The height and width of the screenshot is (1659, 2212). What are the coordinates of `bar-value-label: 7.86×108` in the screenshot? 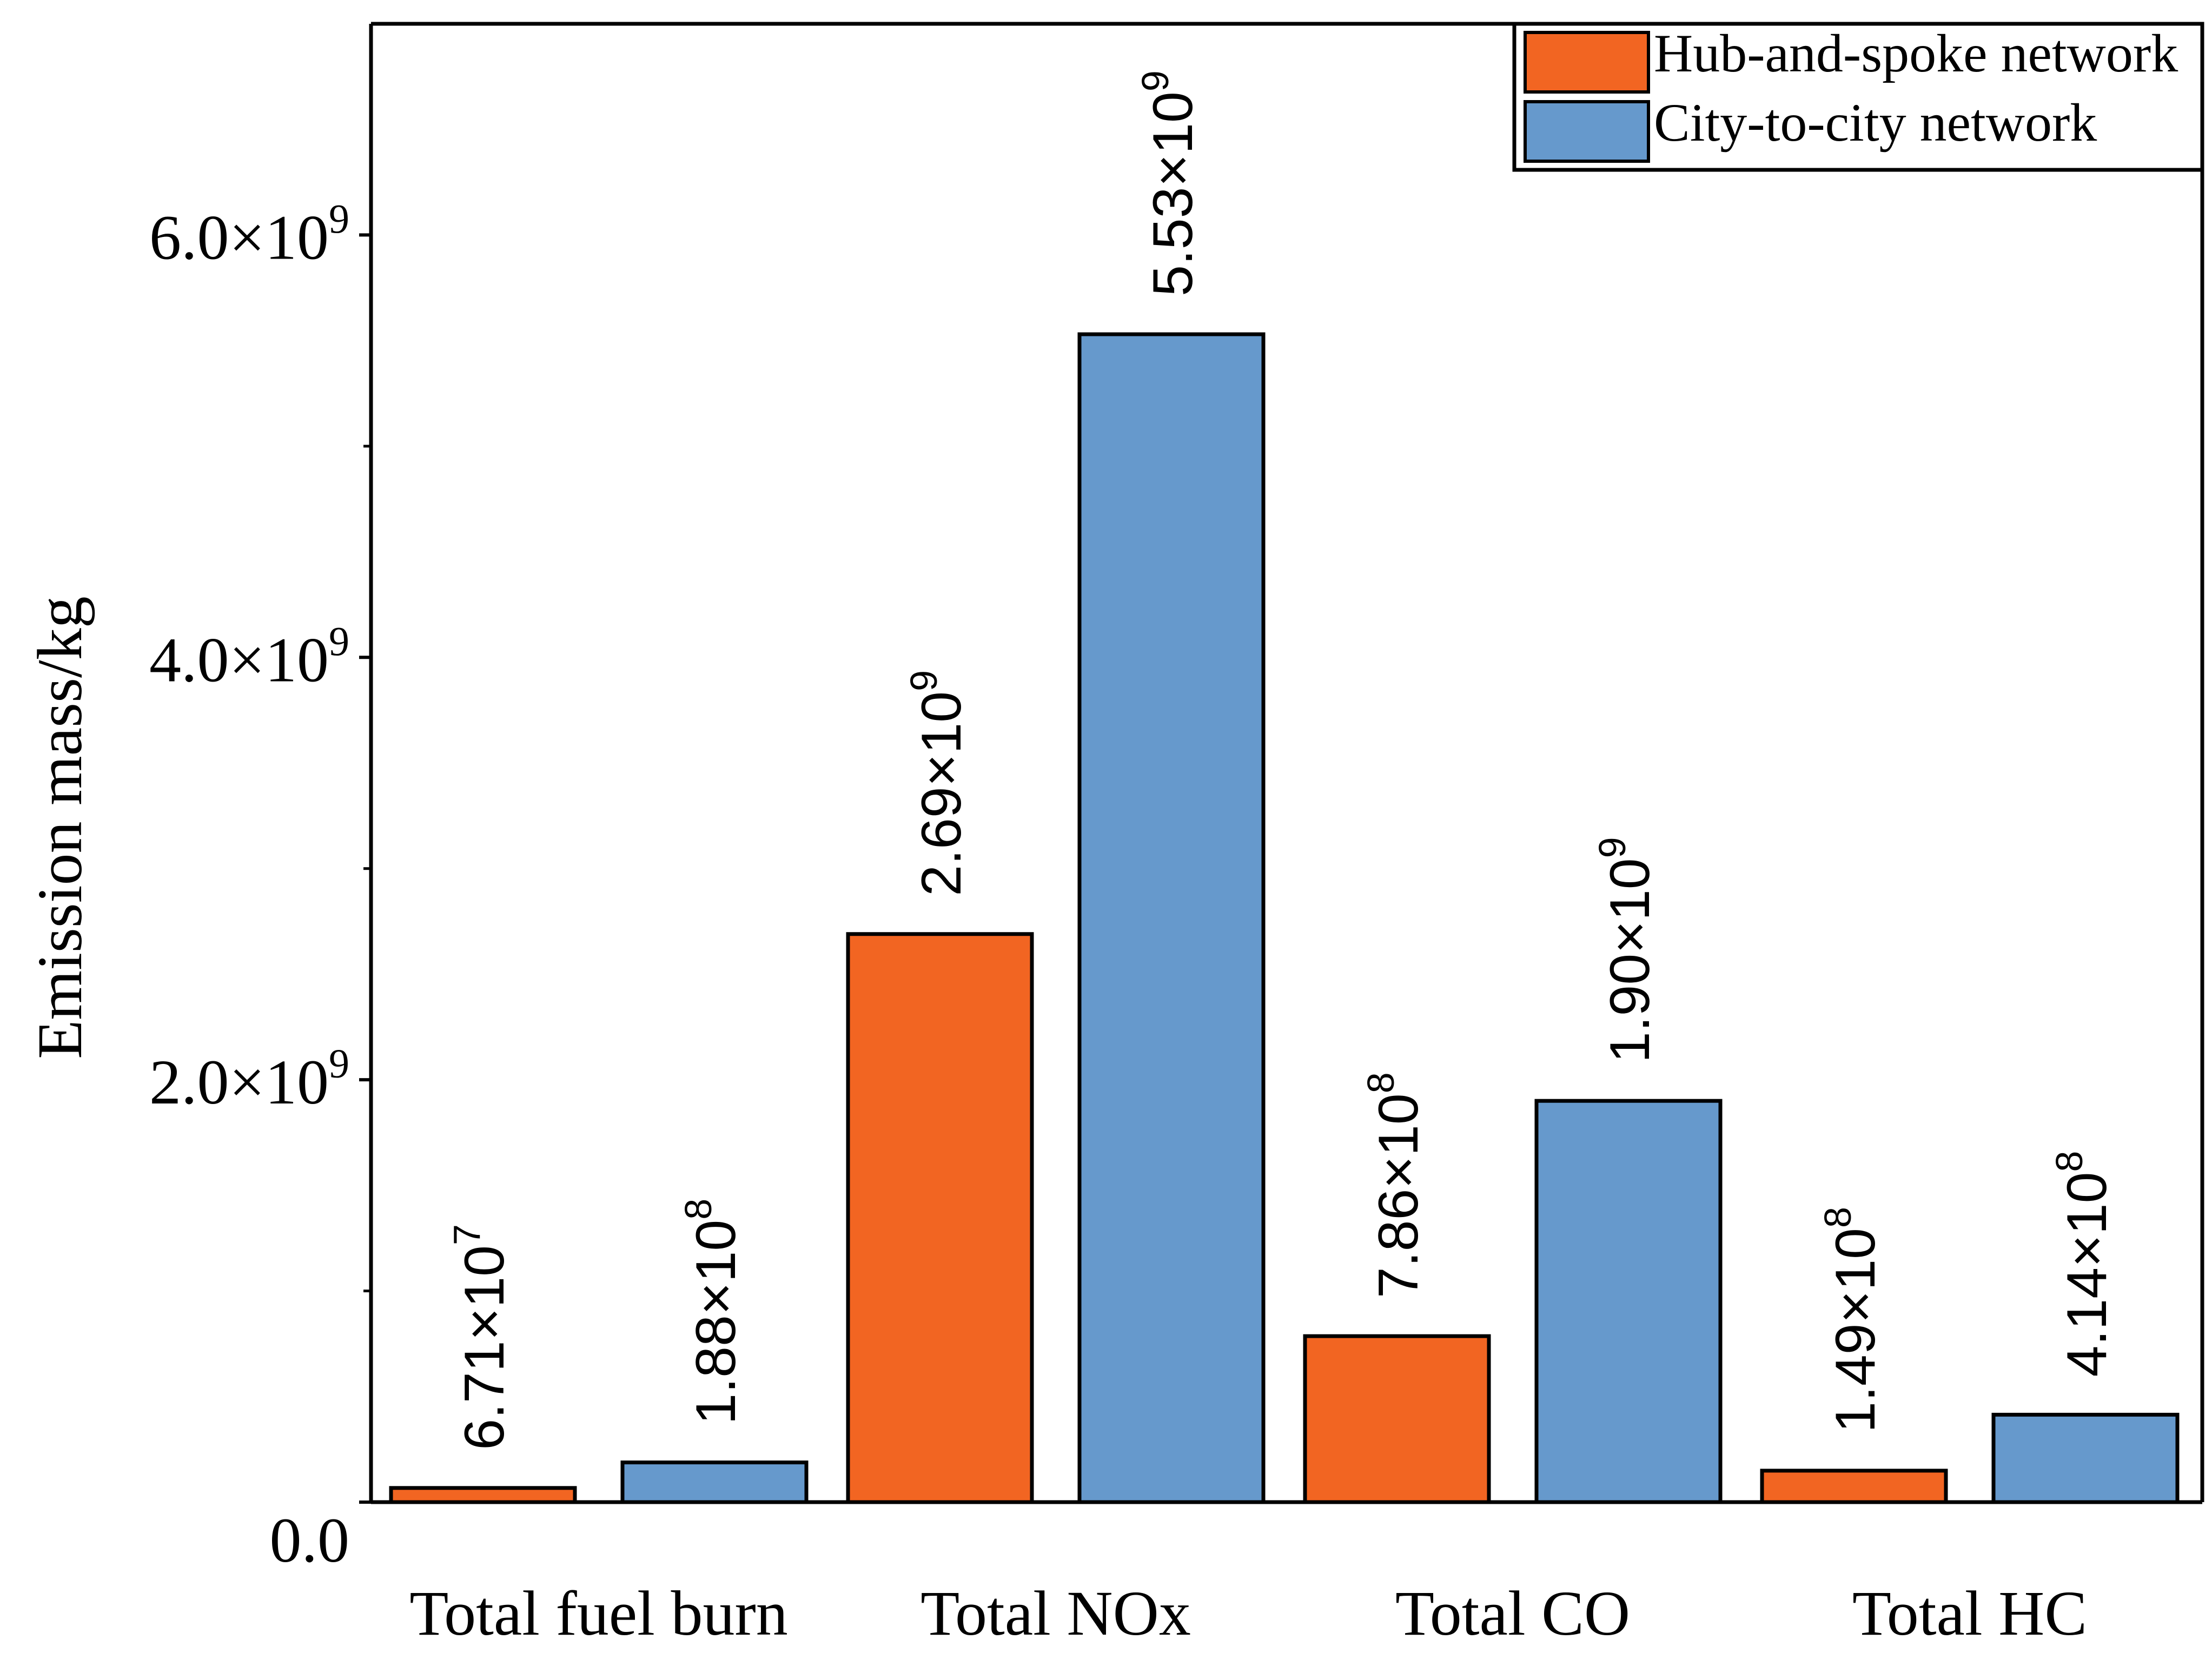 It's located at (1395, 1185).